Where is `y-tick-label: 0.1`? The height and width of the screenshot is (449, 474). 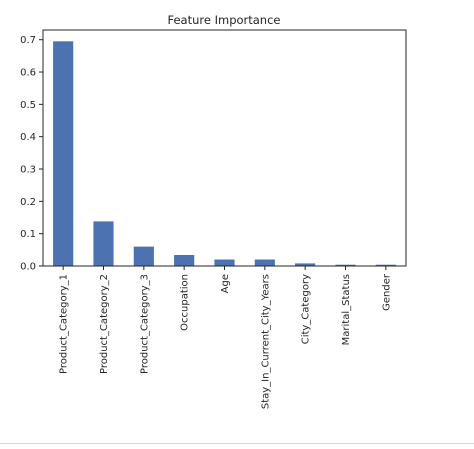 y-tick-label: 0.1 is located at coordinates (28, 234).